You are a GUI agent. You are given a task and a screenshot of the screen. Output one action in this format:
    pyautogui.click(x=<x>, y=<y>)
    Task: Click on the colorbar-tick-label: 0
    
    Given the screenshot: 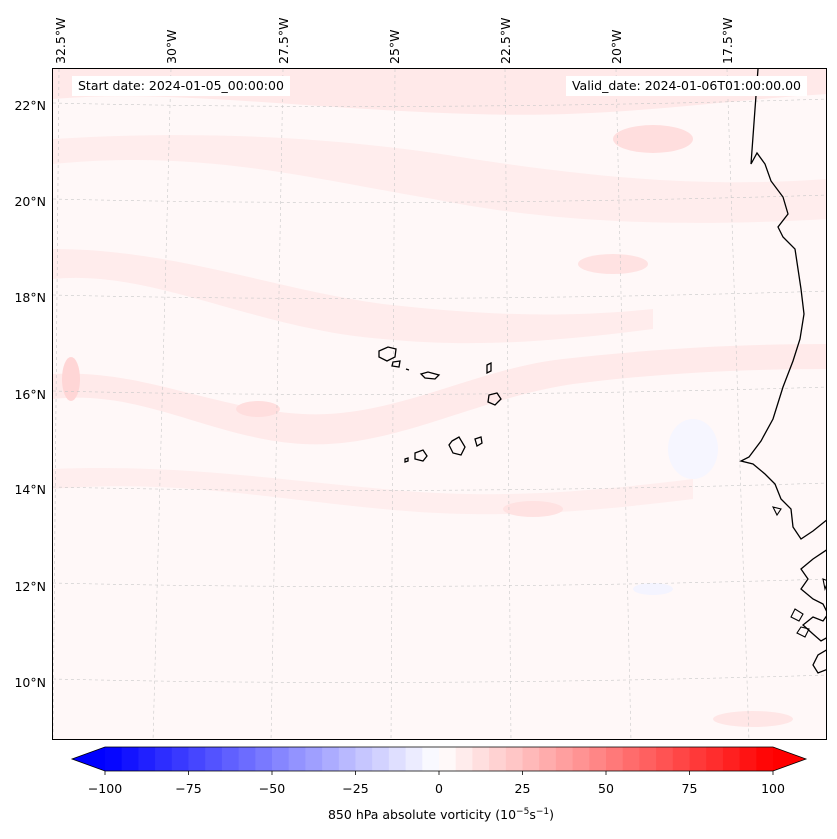 What is the action you would take?
    pyautogui.click(x=439, y=788)
    